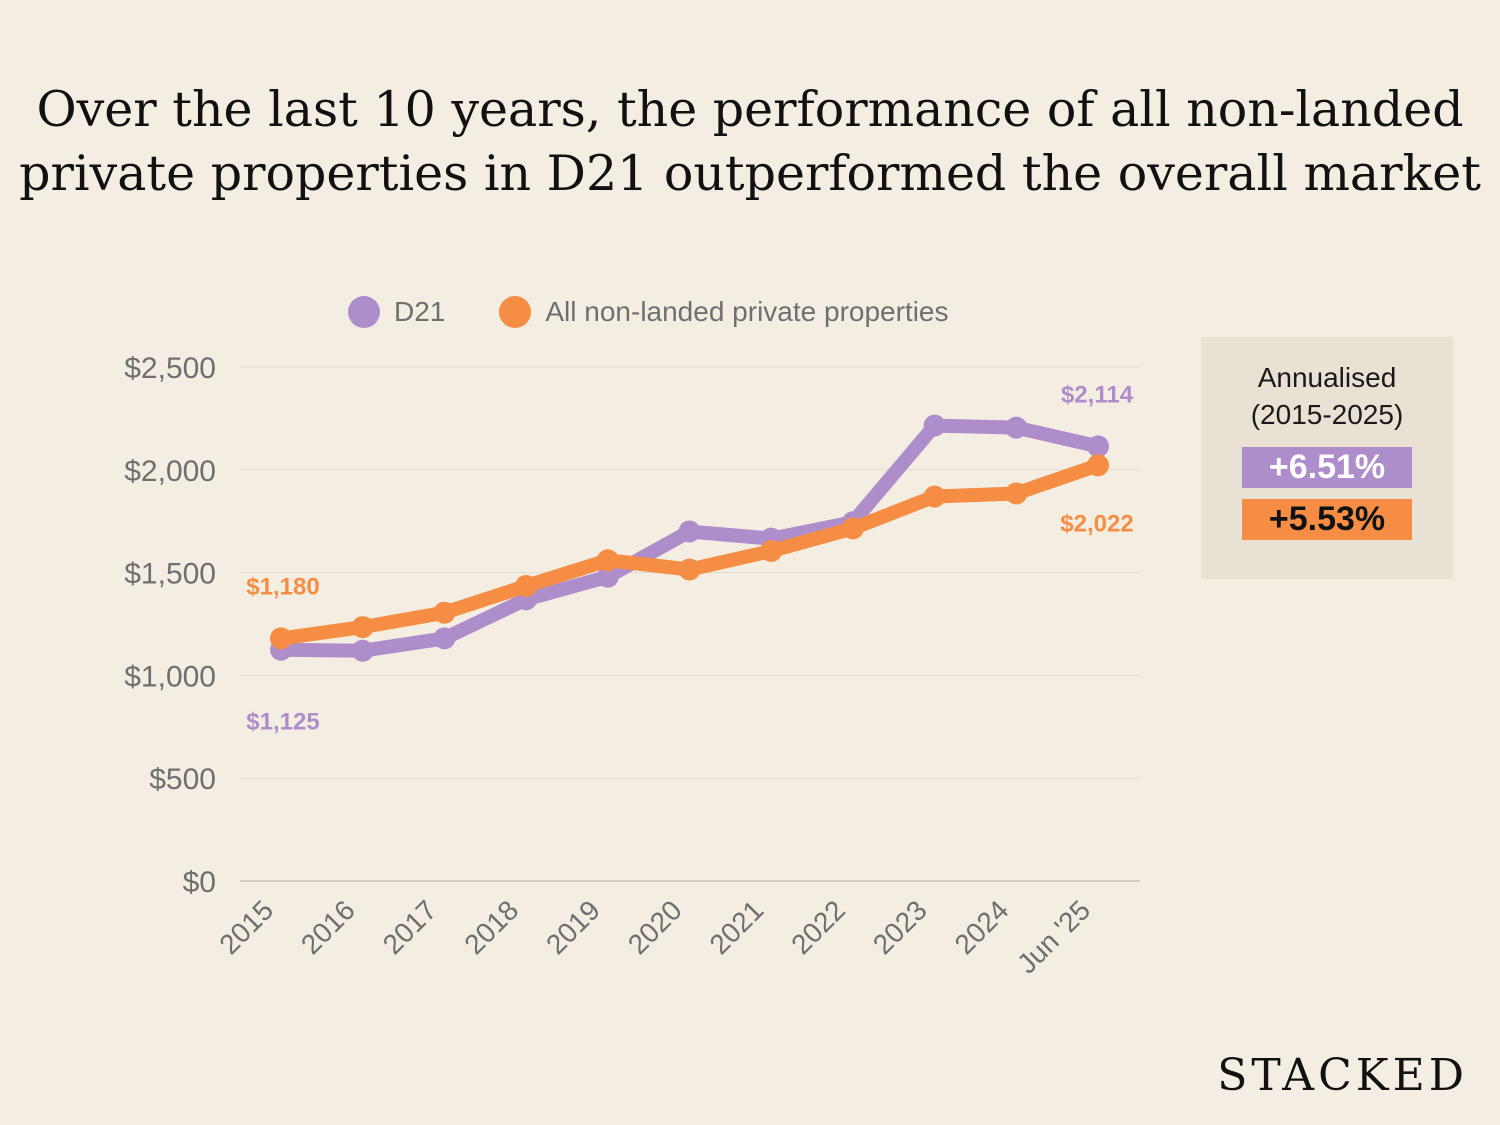 This screenshot has width=1500, height=1125. Describe the element at coordinates (1327, 396) in the screenshot. I see `annualised-heading: Annualised (2015-2025)` at that location.